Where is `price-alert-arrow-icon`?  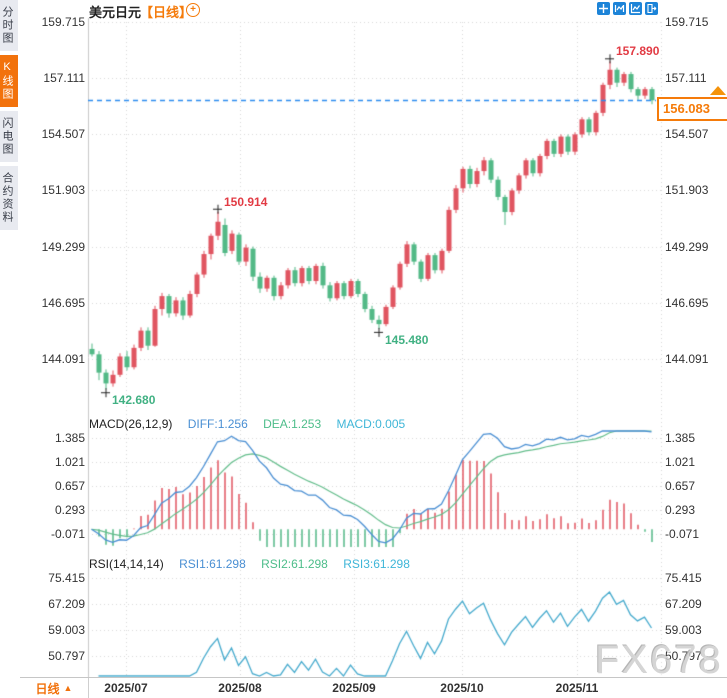
price-alert-arrow-icon is located at coordinates (718, 90).